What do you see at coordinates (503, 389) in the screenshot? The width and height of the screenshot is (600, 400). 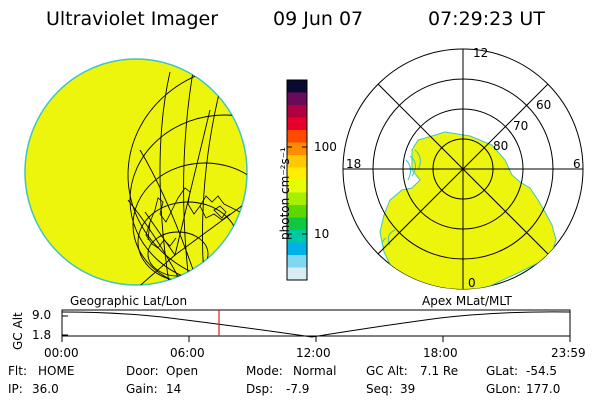 I see `status-glon-key: GLon:` at bounding box center [503, 389].